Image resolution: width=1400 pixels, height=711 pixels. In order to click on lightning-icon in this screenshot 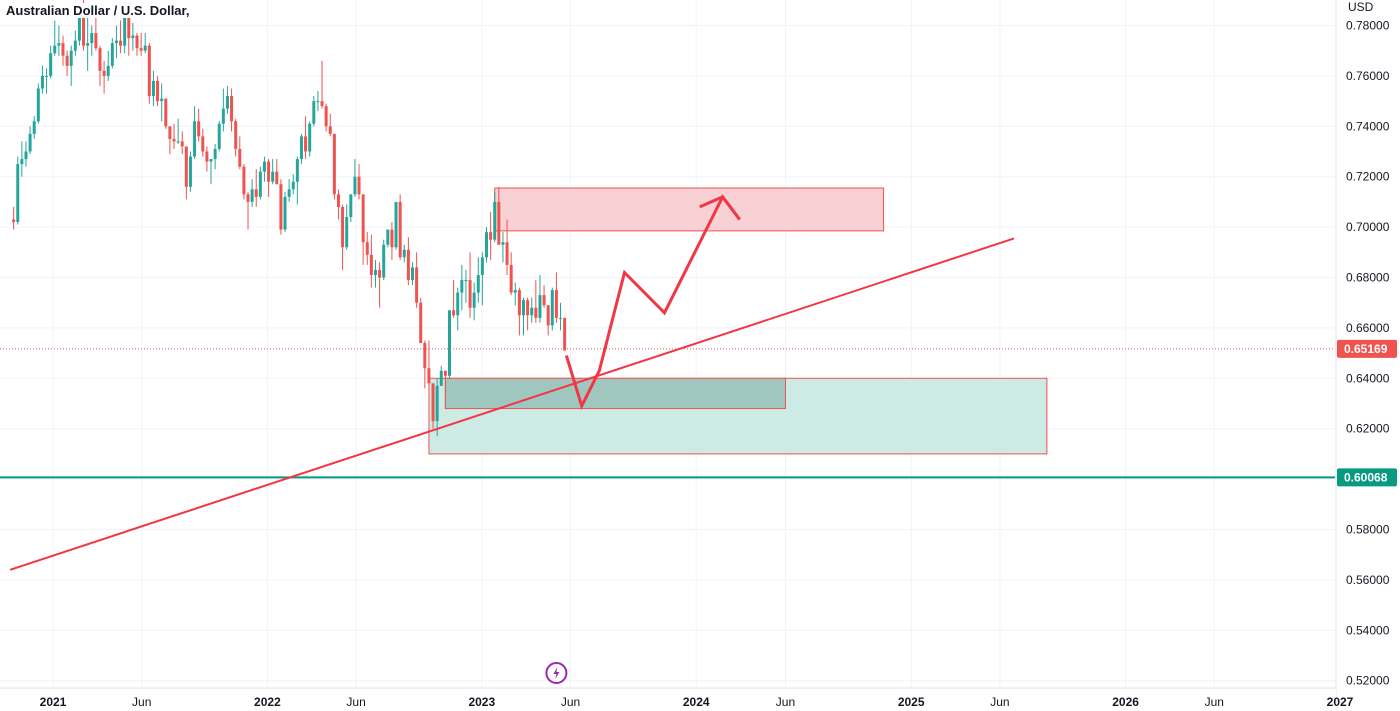, I will do `click(556, 673)`.